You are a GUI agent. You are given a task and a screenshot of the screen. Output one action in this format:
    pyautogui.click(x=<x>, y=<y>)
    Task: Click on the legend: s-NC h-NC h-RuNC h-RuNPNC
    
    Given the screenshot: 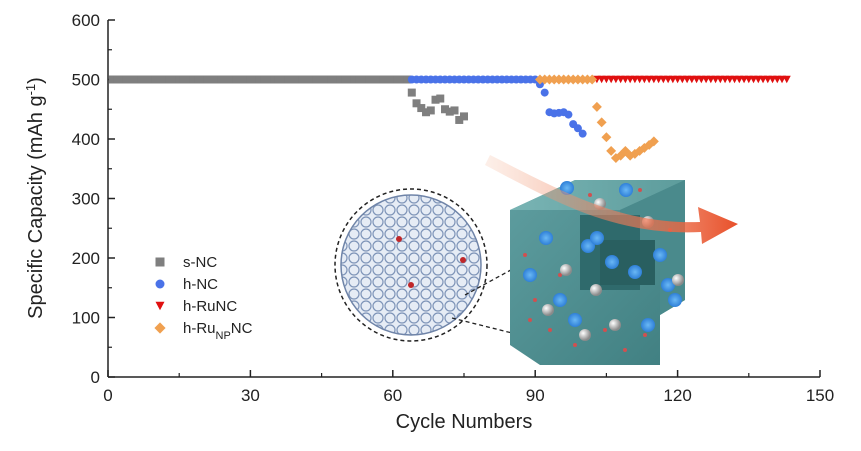 What is the action you would take?
    pyautogui.click(x=203, y=298)
    